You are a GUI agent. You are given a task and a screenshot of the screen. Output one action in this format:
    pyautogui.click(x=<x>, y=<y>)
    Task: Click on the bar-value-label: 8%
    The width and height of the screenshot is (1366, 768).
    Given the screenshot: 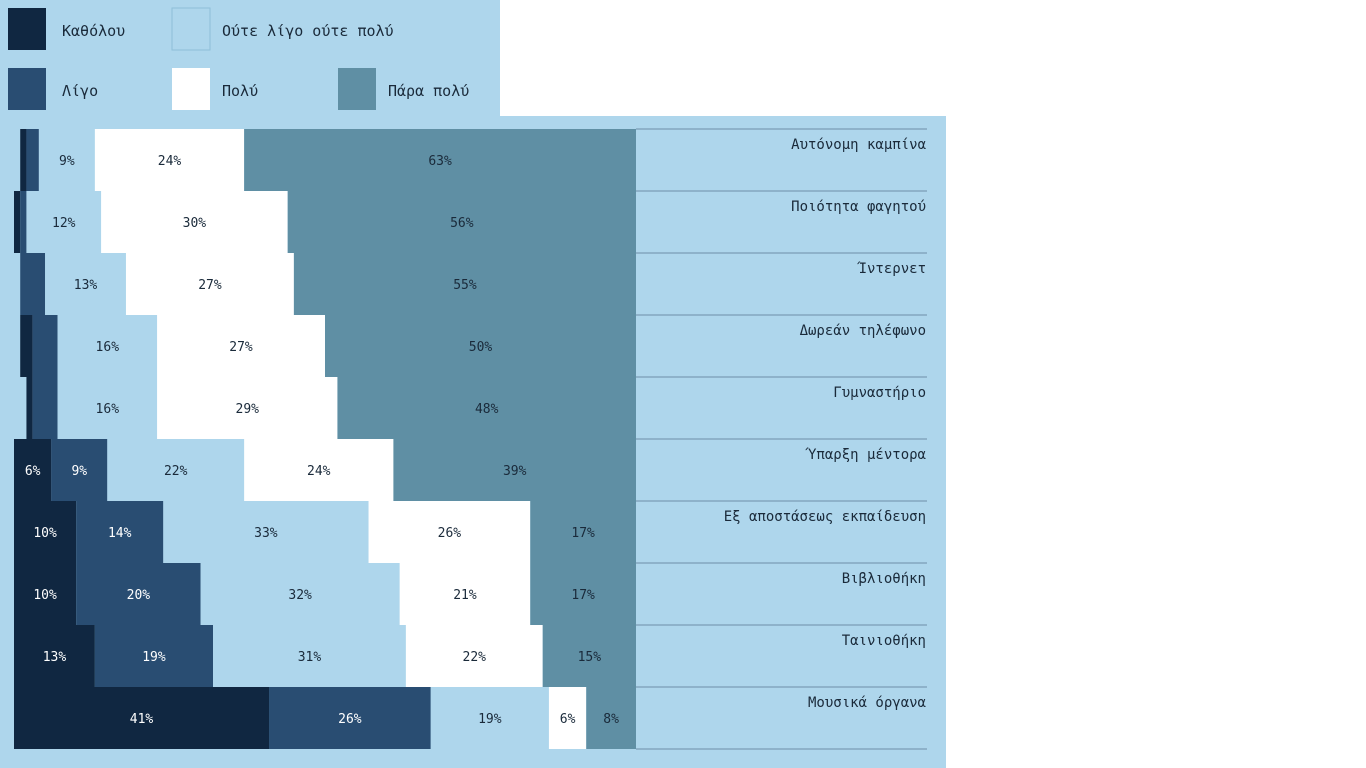 What is the action you would take?
    pyautogui.click(x=611, y=719)
    